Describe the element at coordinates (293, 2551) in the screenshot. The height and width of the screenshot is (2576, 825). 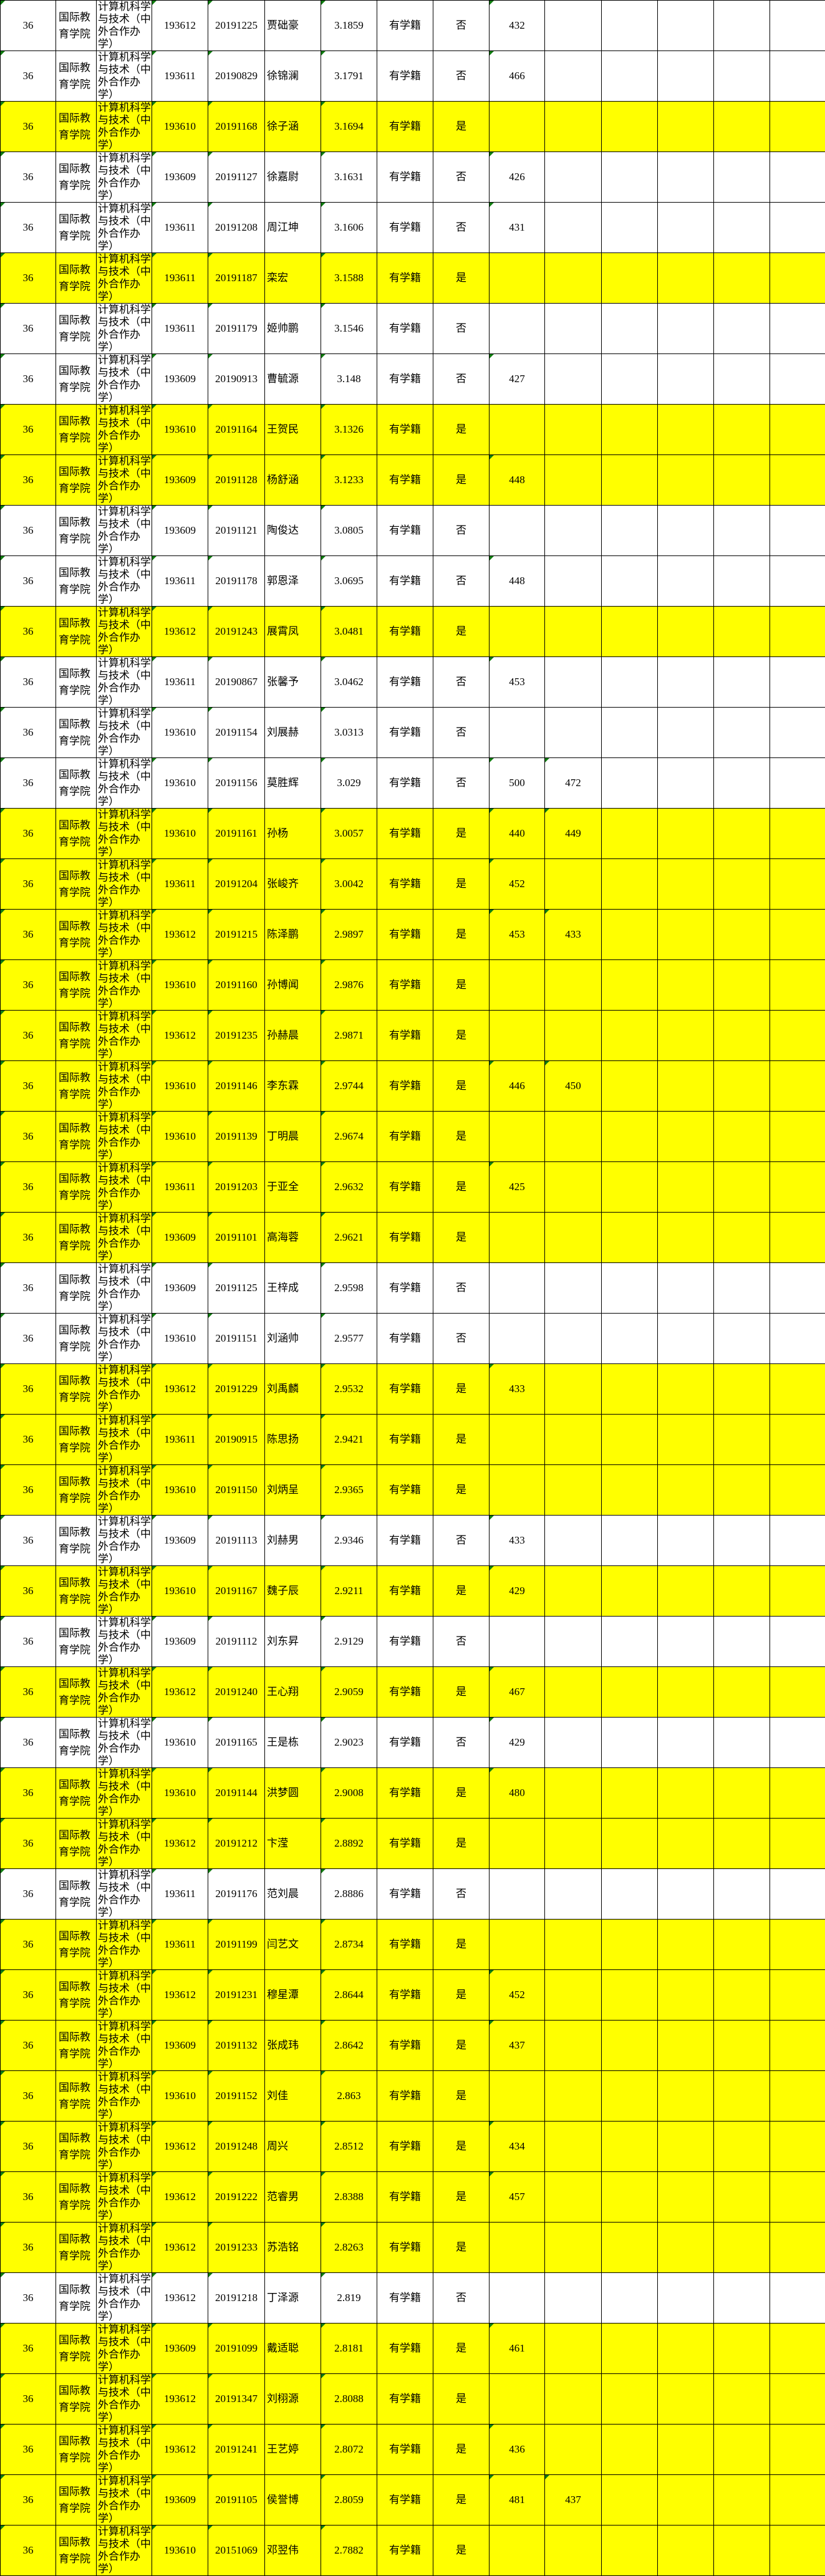
I see `name-cell: 邓翌伟` at that location.